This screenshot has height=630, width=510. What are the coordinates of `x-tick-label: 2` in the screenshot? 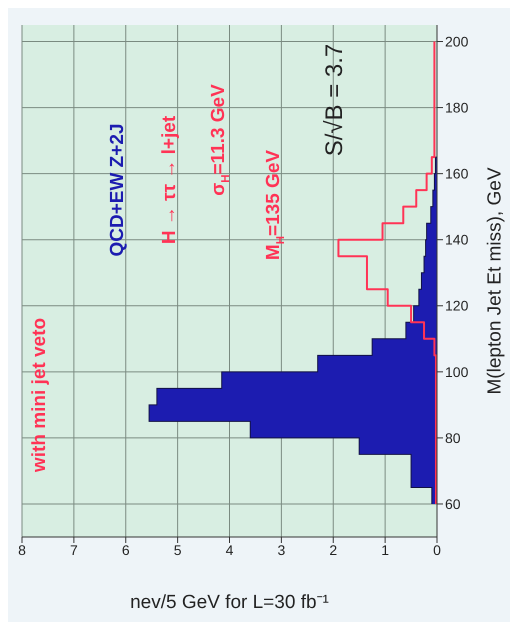 It's located at (333, 550).